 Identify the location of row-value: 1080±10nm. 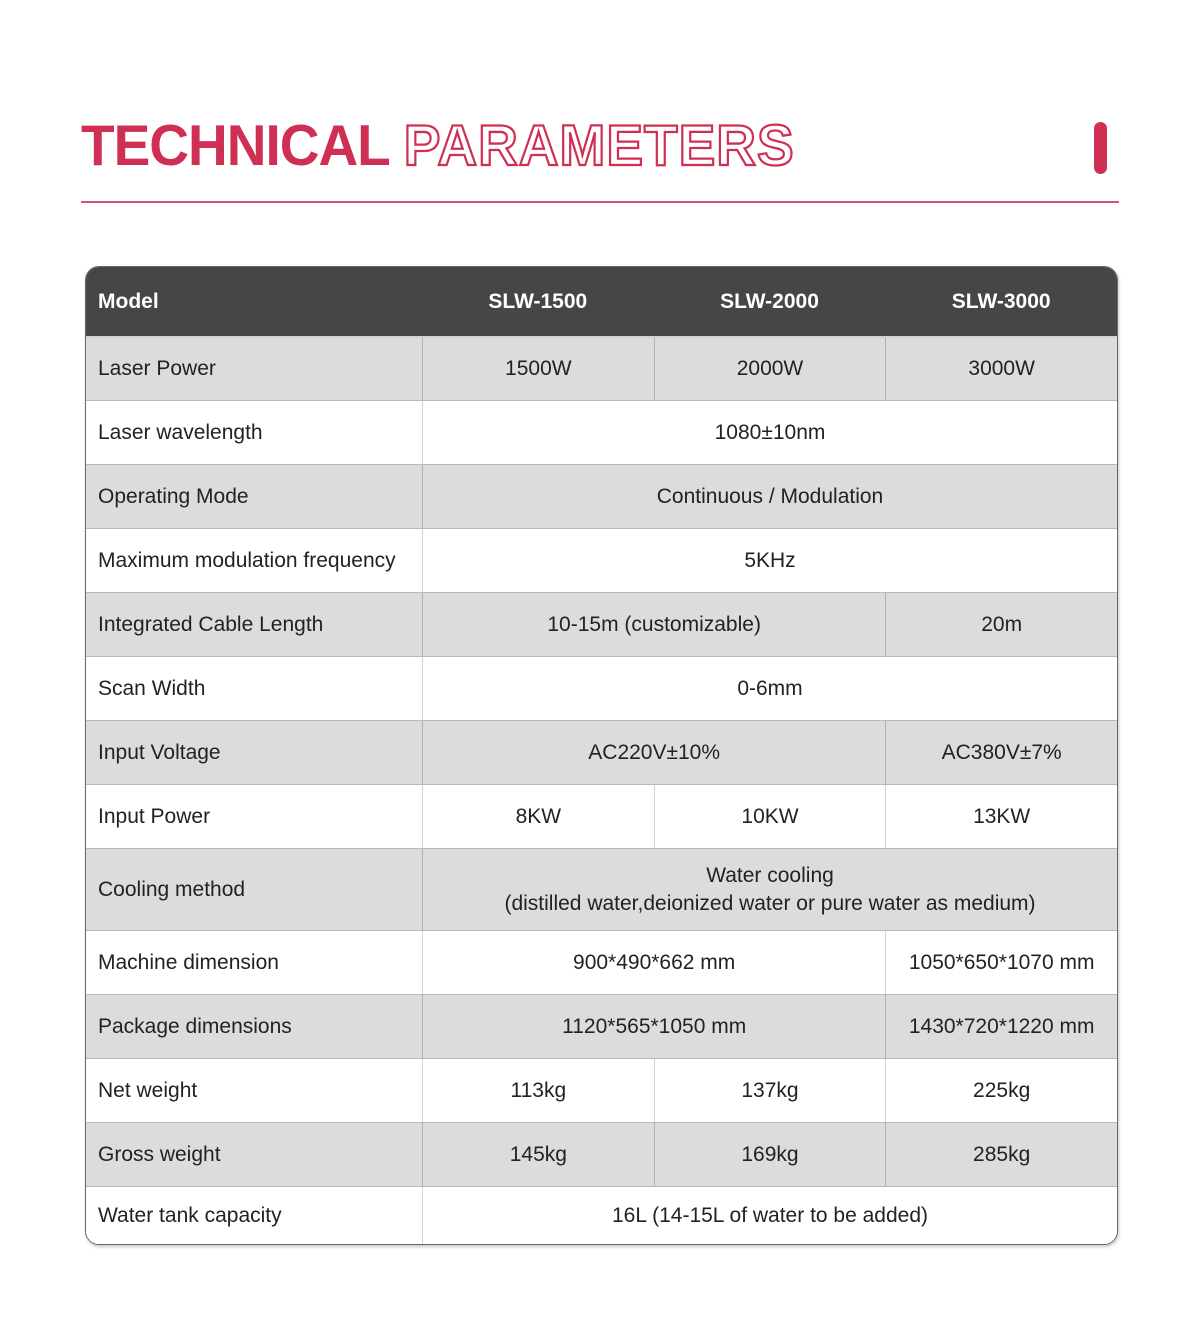
(769, 432).